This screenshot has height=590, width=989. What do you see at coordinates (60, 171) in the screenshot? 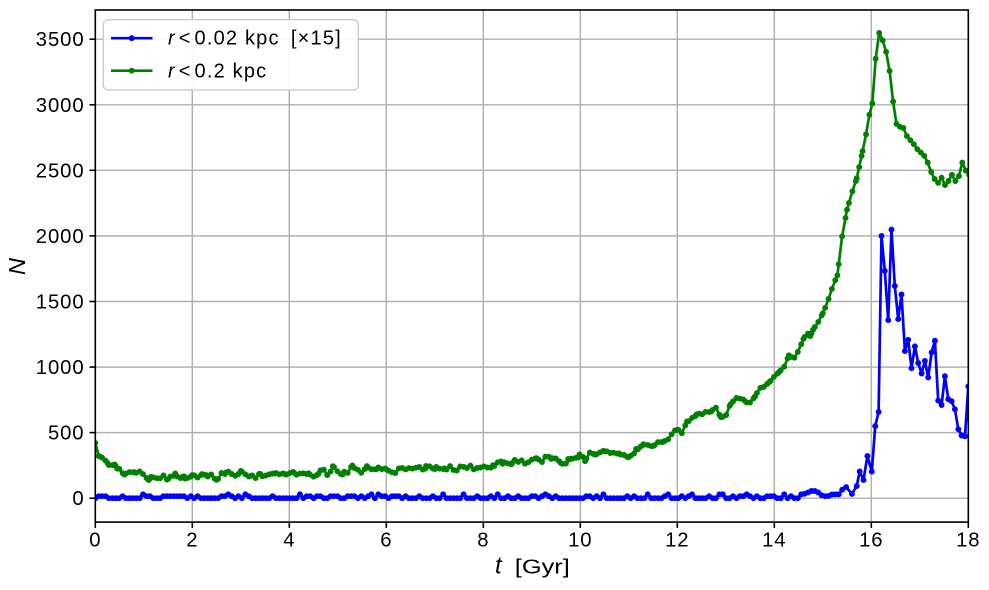
I see `svg-text: 2500` at bounding box center [60, 171].